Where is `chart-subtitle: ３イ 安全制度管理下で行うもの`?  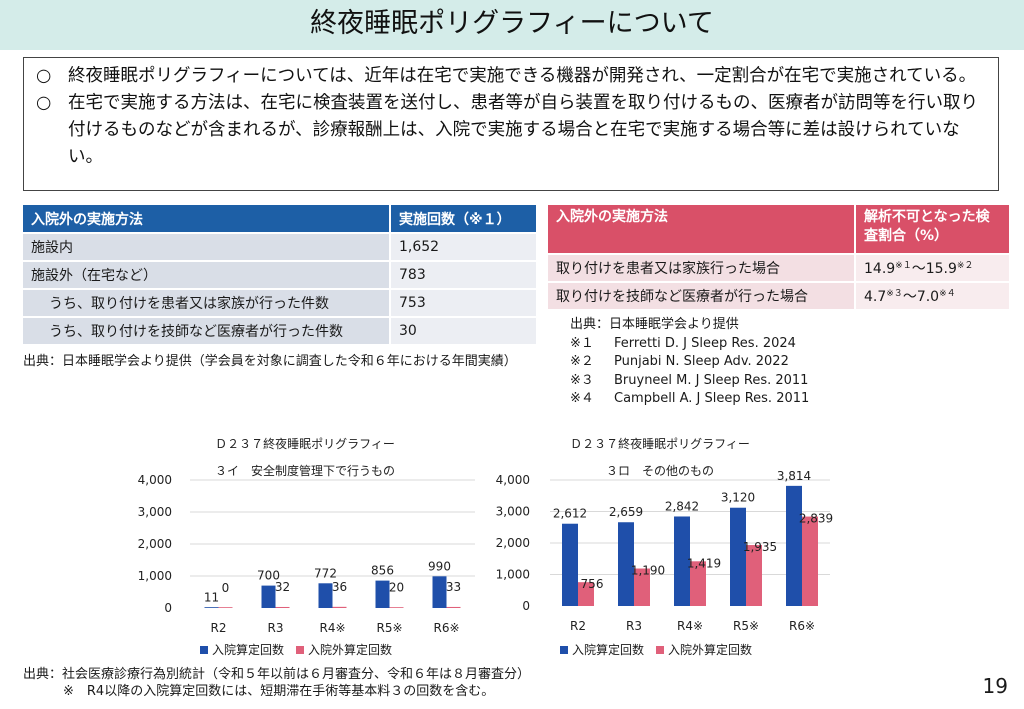
chart-subtitle: ３イ 安全制度管理下で行うもの is located at coordinates (305, 470).